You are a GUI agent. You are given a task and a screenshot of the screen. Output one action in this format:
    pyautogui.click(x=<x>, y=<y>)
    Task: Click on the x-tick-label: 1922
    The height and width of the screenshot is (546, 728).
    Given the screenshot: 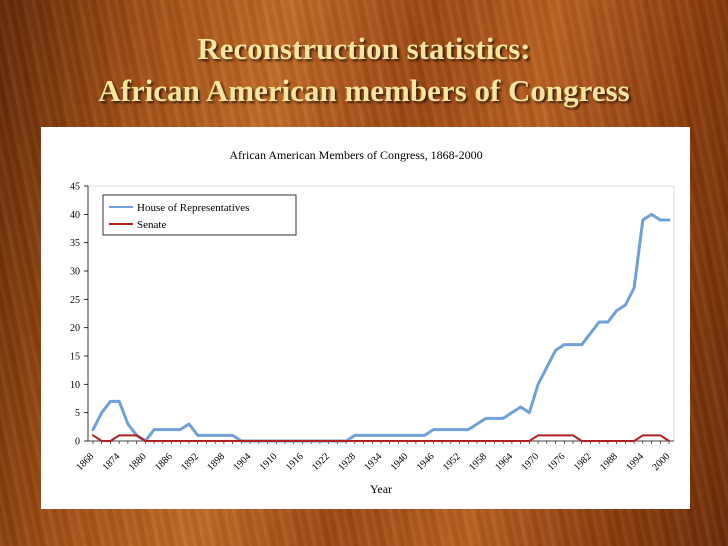 What is the action you would take?
    pyautogui.click(x=321, y=462)
    